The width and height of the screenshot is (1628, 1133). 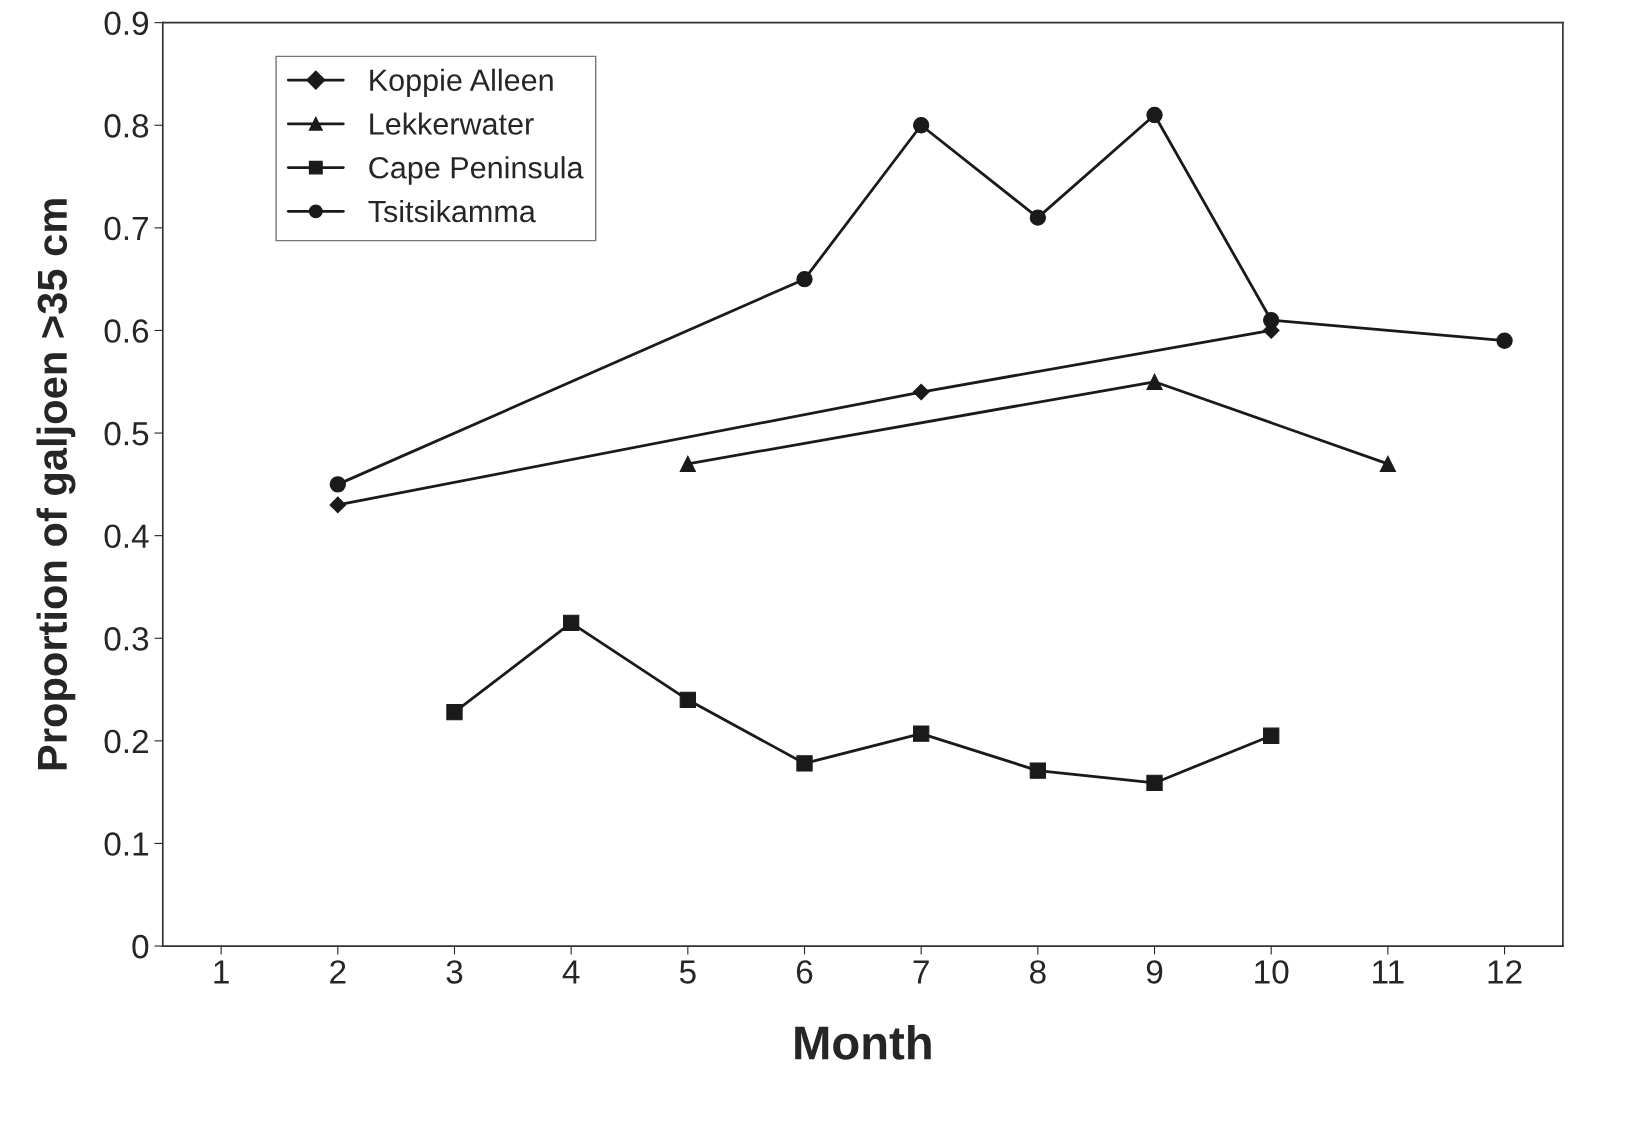 I want to click on y-tick-label: 0.7, so click(x=126, y=228).